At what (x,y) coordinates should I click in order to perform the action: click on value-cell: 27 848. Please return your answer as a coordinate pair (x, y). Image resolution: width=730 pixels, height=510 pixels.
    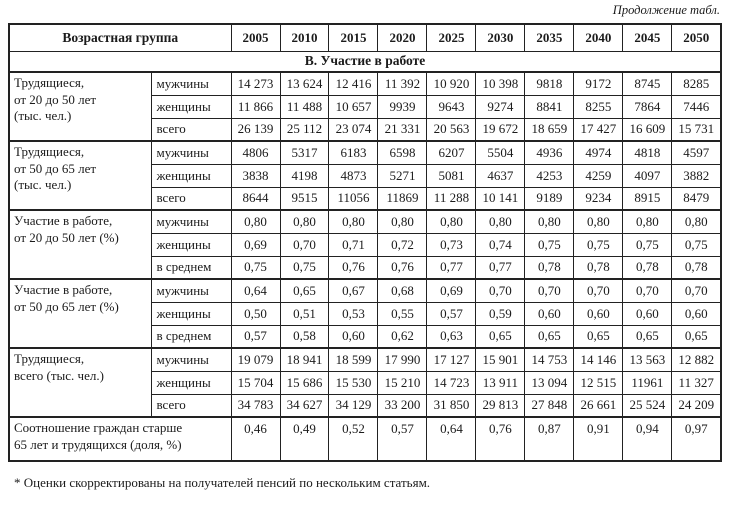
    Looking at the image, I should click on (549, 405).